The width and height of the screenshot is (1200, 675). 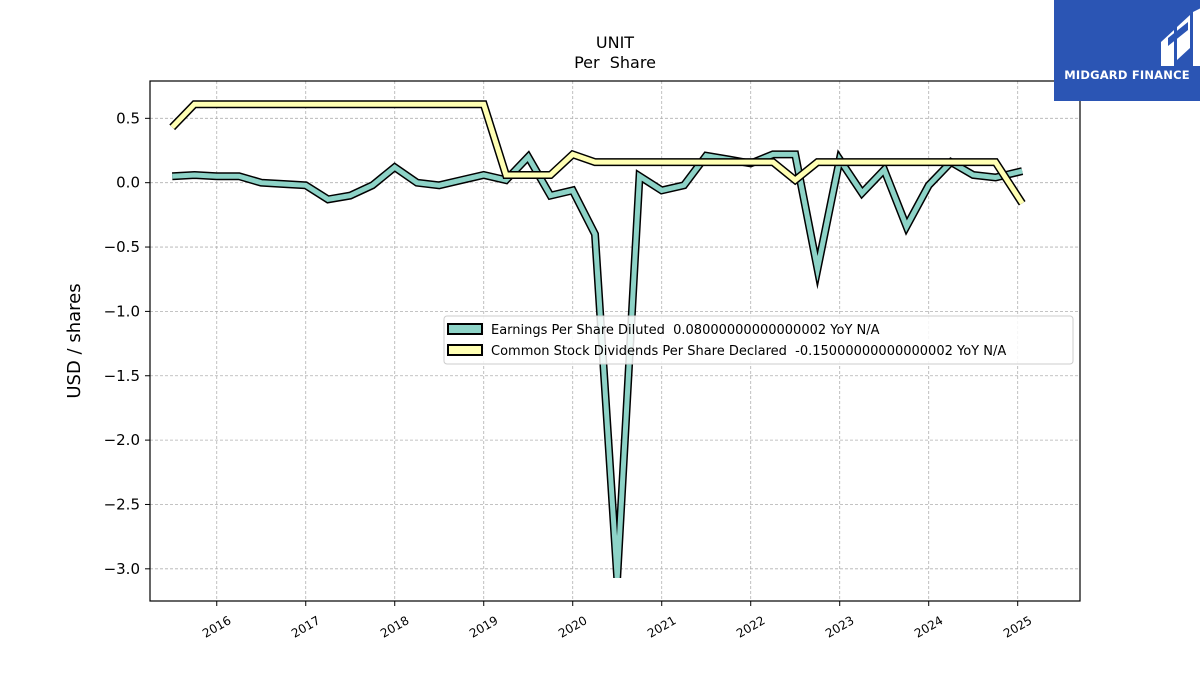 What do you see at coordinates (483, 626) in the screenshot?
I see `x-tick-label: 2019` at bounding box center [483, 626].